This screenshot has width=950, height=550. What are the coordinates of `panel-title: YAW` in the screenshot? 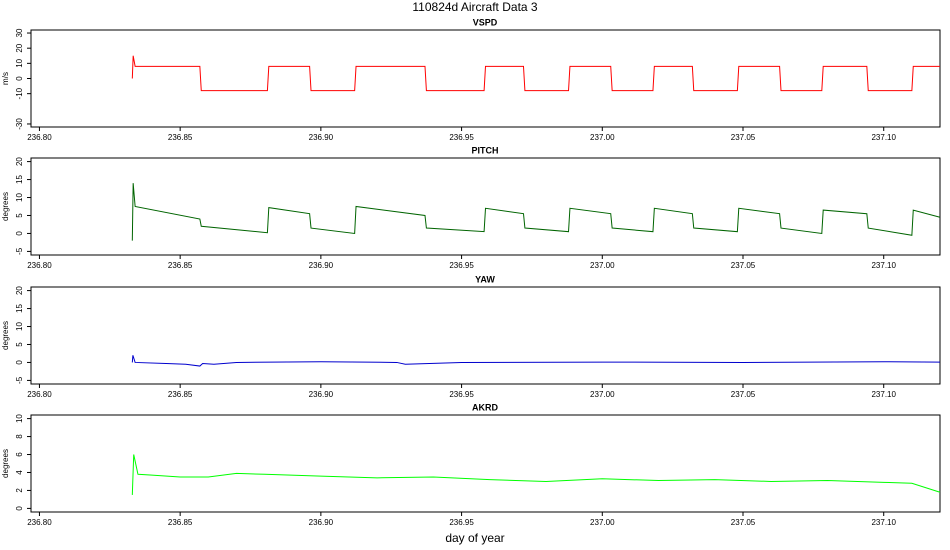 It's located at (485, 279).